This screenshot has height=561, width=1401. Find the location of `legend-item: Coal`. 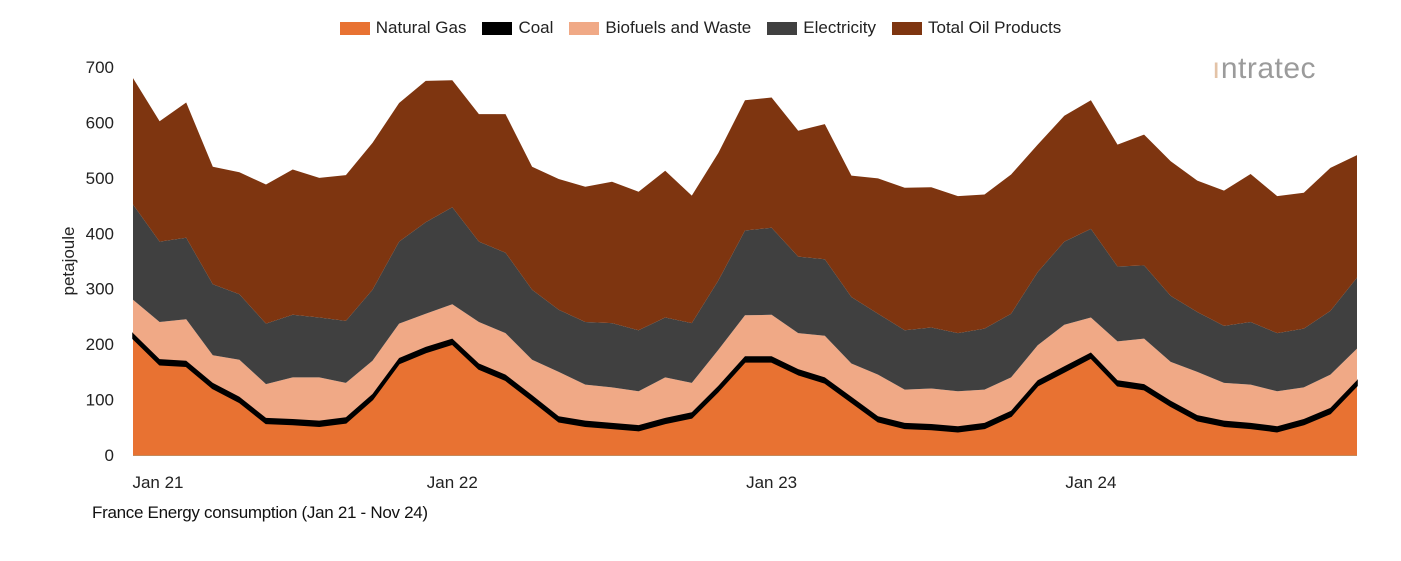

legend-item: Coal is located at coordinates (517, 28).